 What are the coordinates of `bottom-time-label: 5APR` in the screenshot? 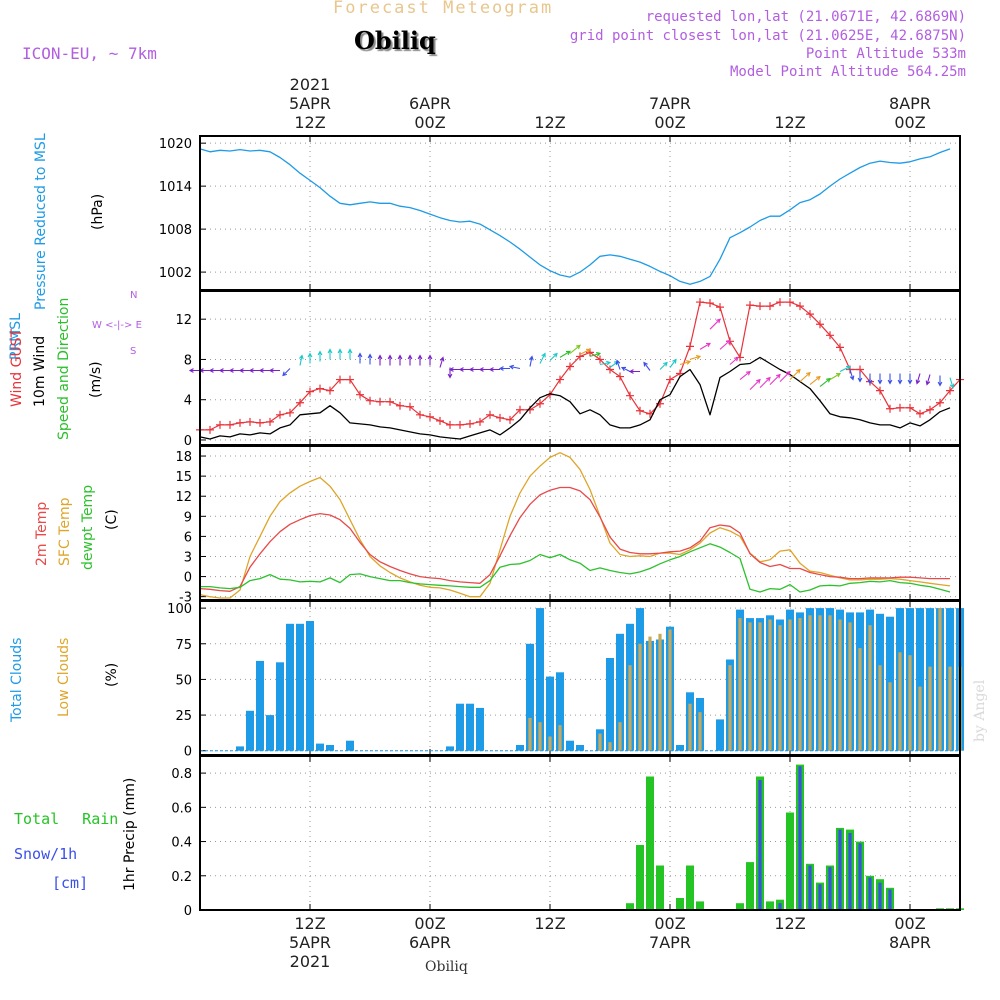 It's located at (310, 942).